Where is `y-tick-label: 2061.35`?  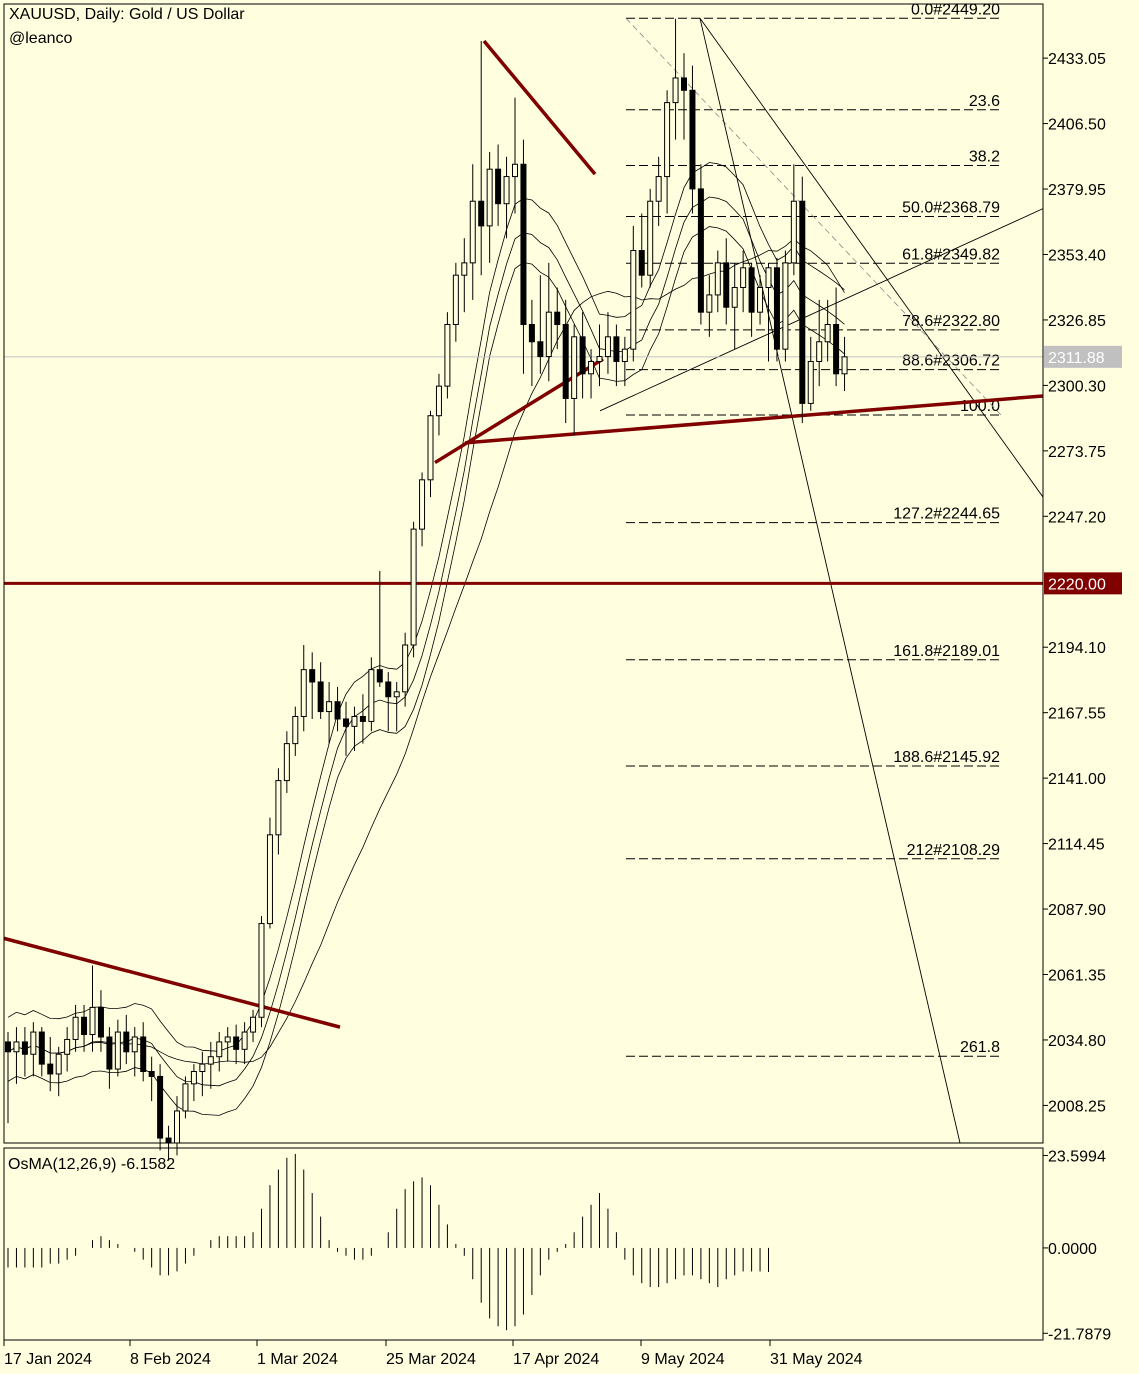 y-tick-label: 2061.35 is located at coordinates (1077, 975).